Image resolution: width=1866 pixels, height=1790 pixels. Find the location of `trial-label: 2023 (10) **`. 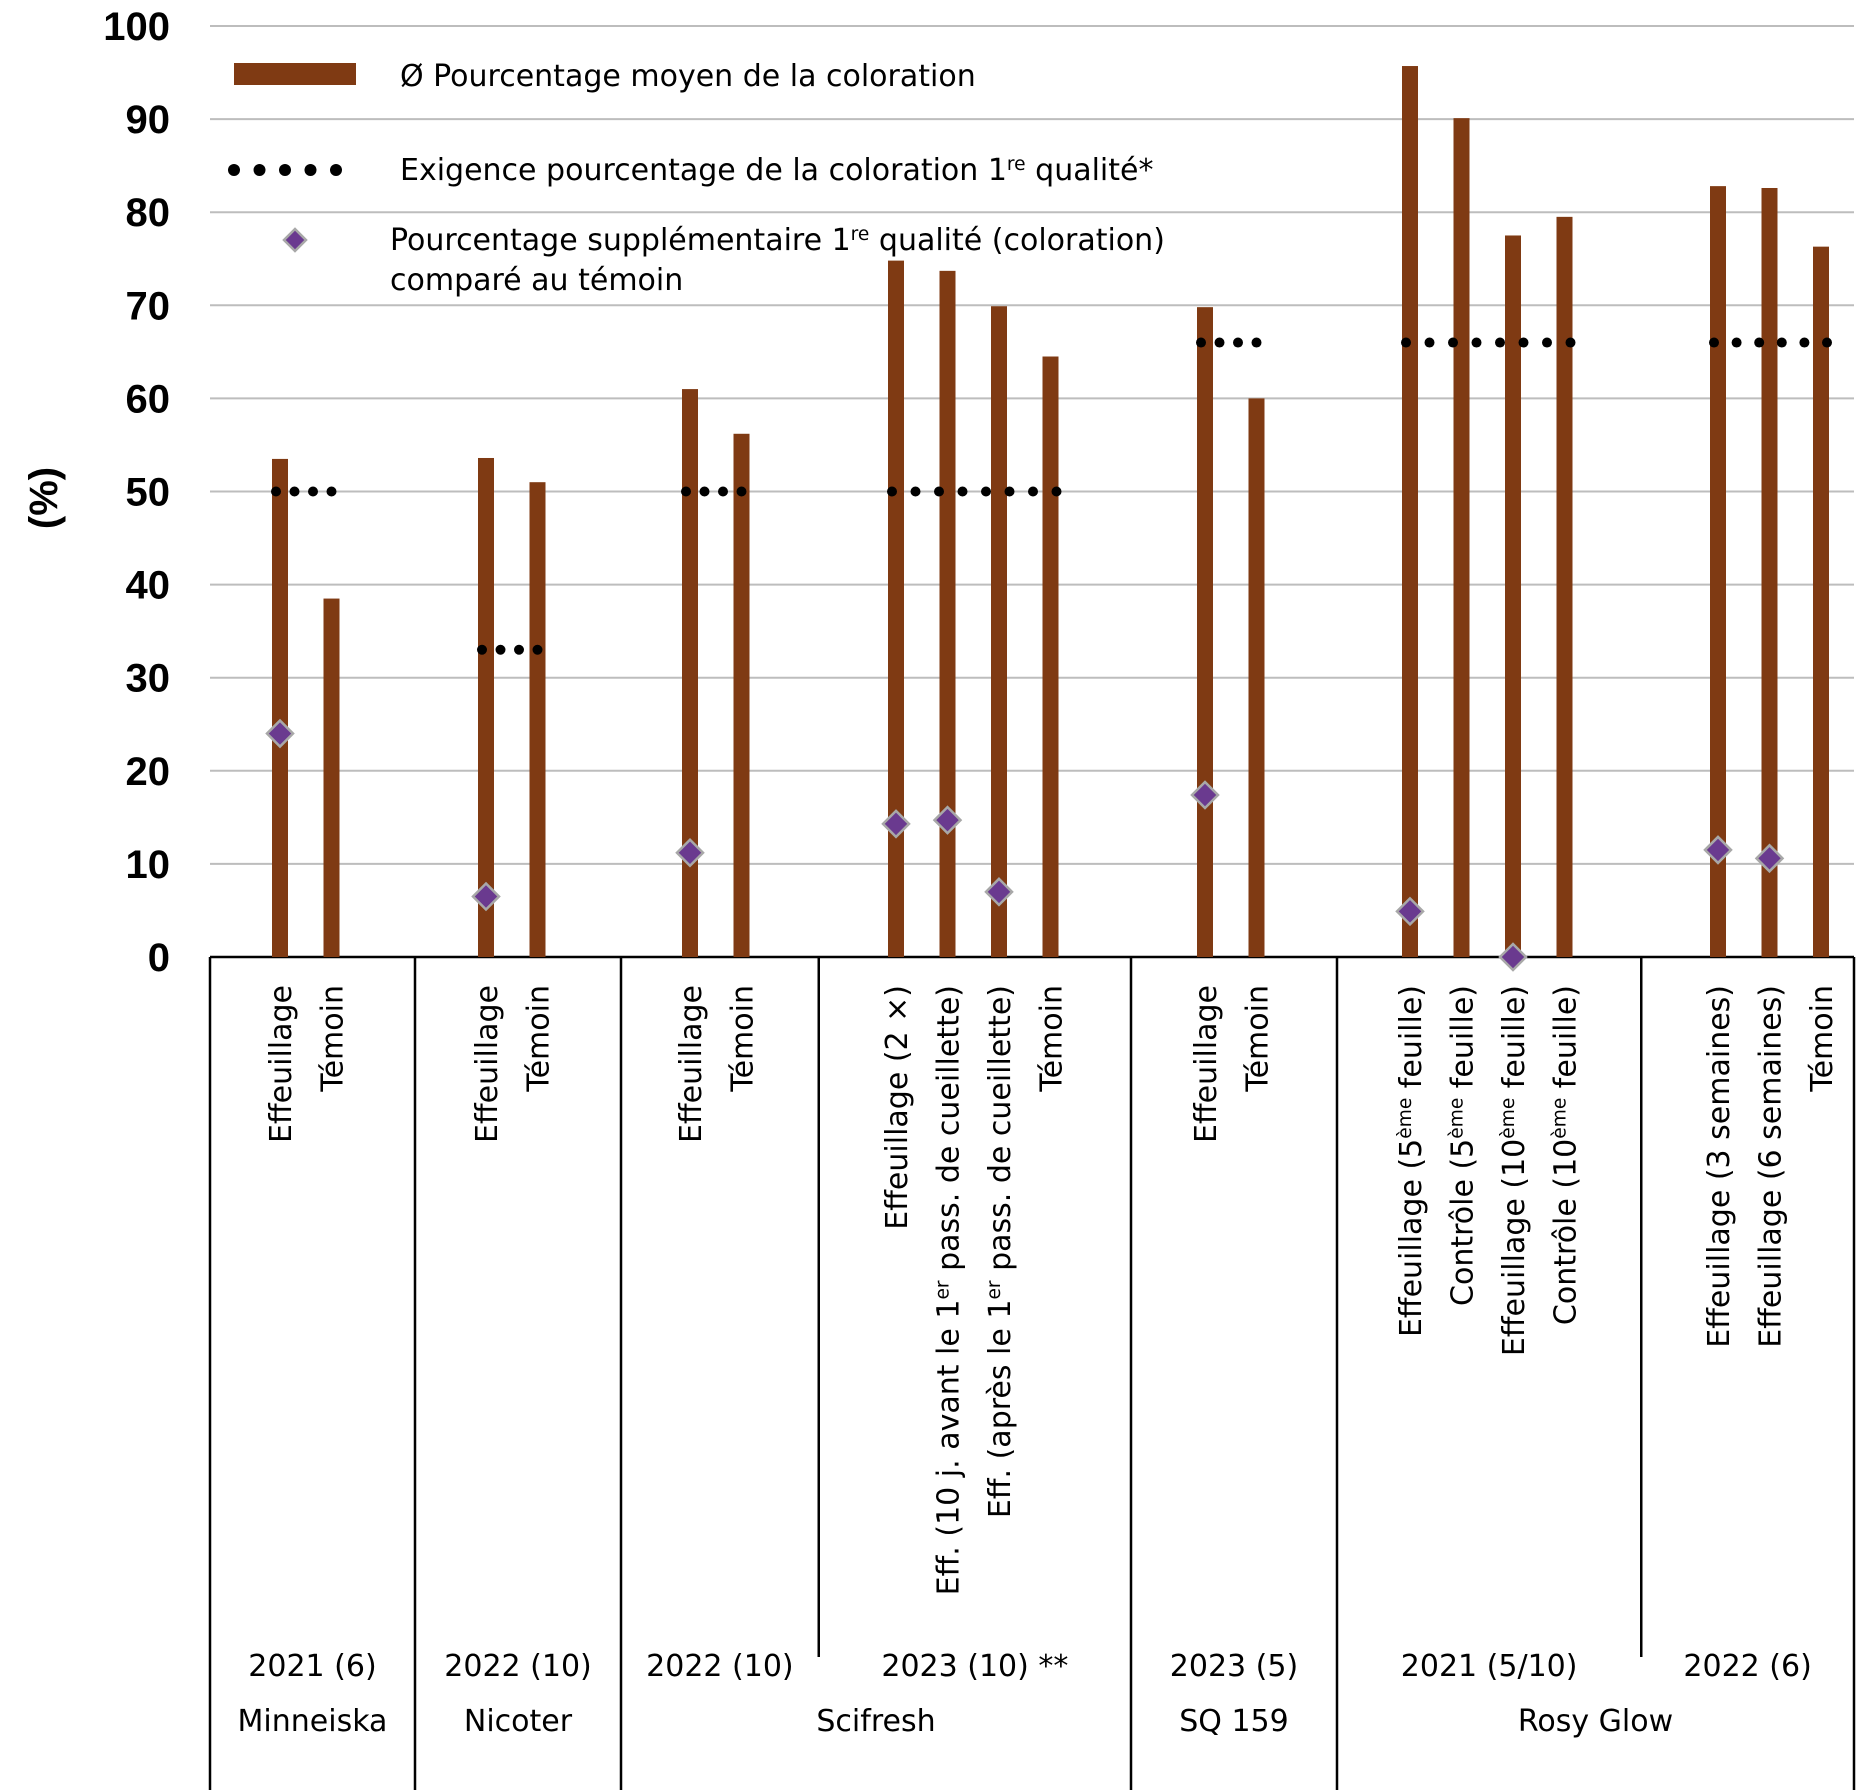

trial-label: 2023 (10) ** is located at coordinates (974, 1666).